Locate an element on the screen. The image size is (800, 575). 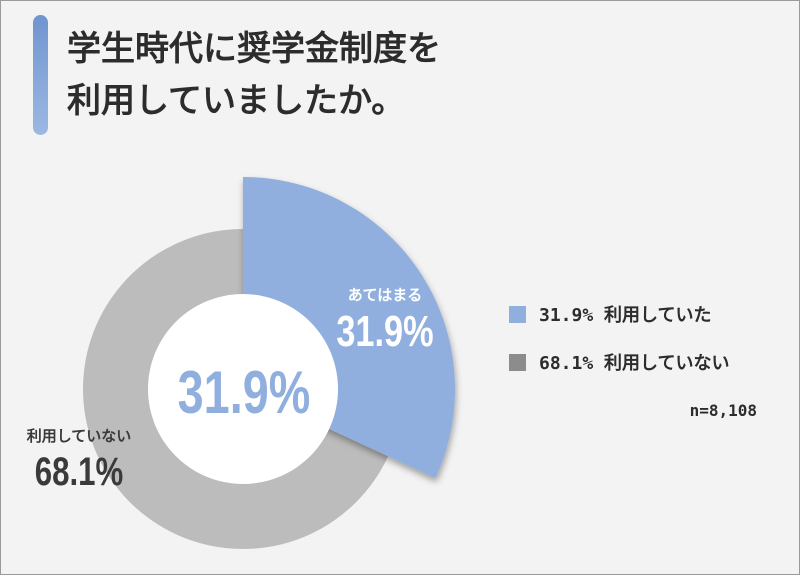
legend-item-not-used: 68.1% 利用していない is located at coordinates (619, 362).